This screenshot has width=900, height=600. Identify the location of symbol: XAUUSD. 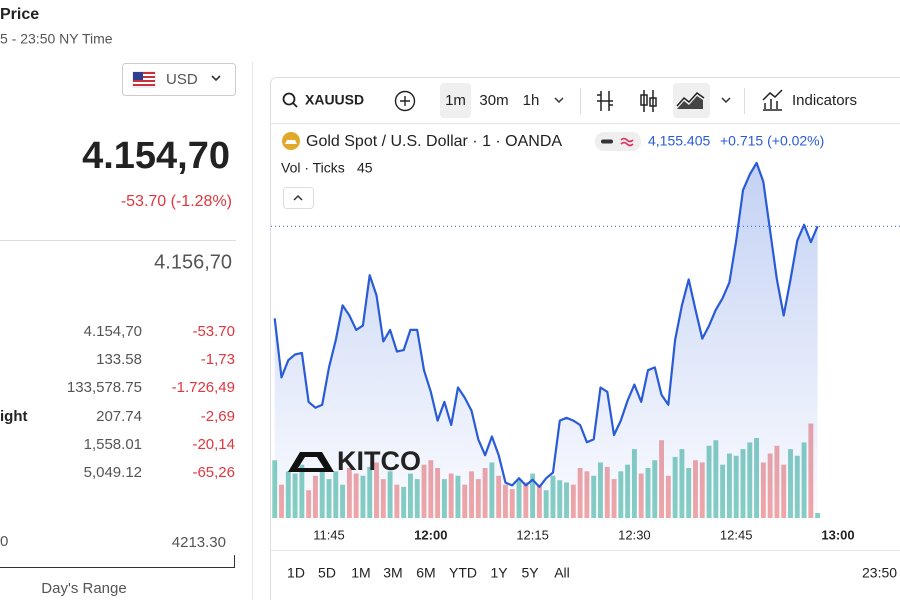
(334, 100).